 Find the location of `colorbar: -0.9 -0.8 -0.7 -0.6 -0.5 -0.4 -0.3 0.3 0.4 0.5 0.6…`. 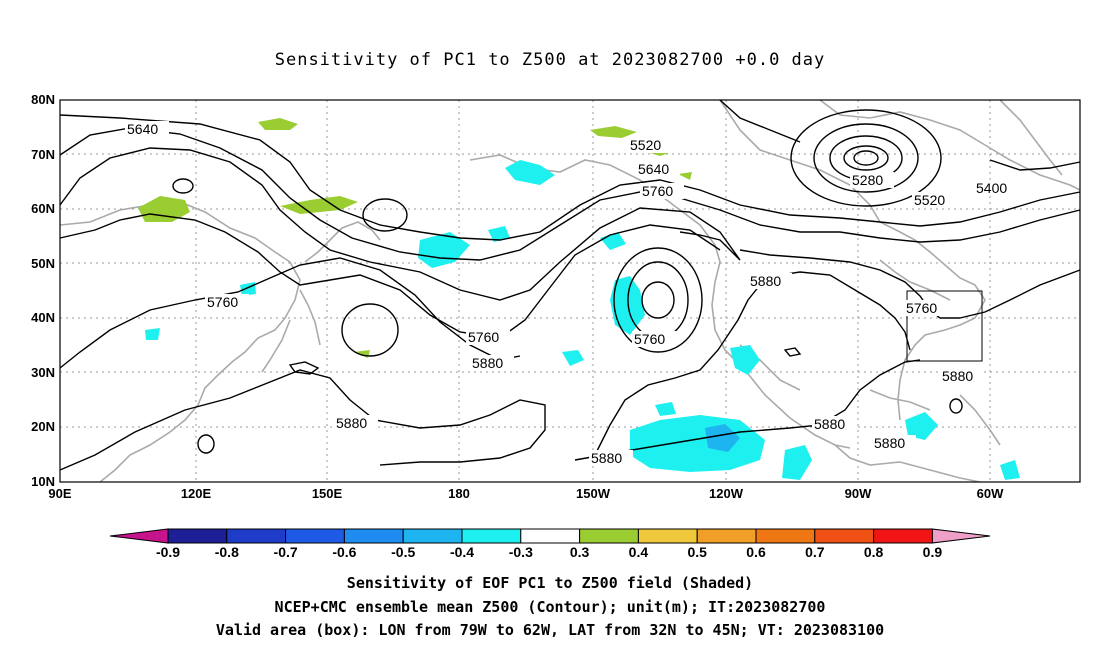

colorbar: -0.9 -0.8 -0.7 -0.6 -0.5 -0.4 -0.3 0.3 0.4 0.5 0.6… is located at coordinates (550, 544).